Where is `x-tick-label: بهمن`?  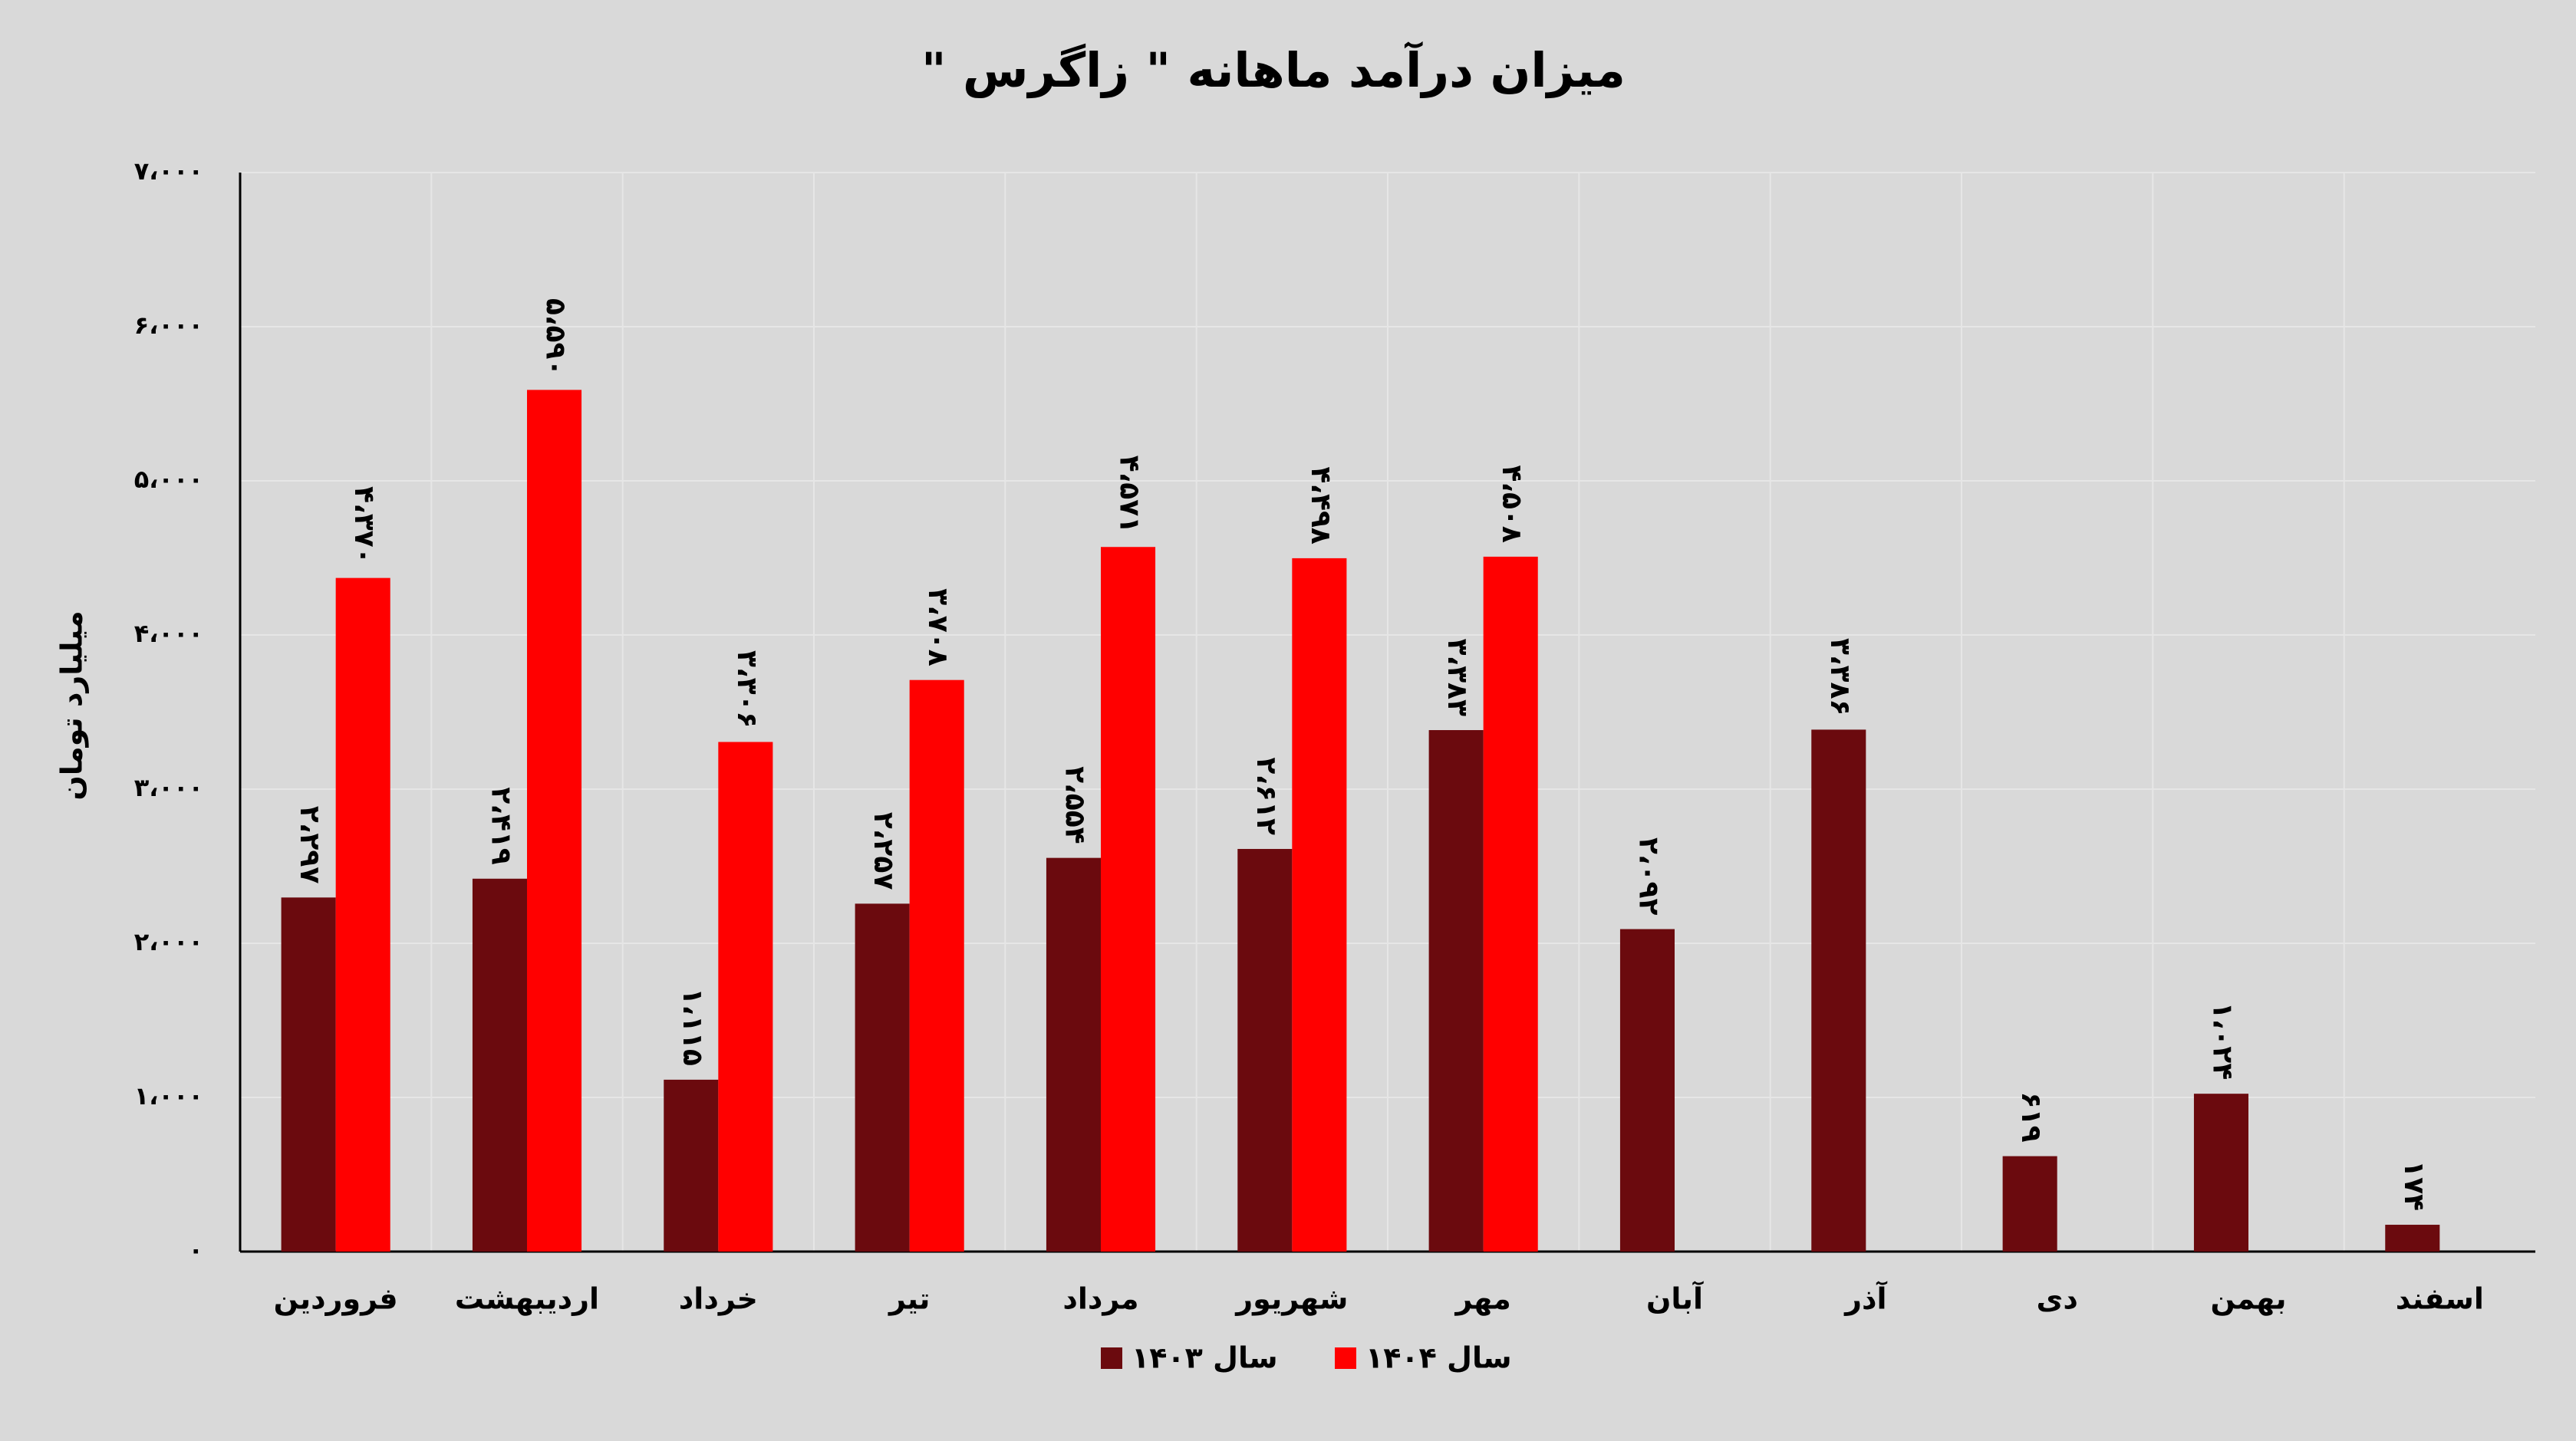
x-tick-label: بهمن is located at coordinates (2248, 1299).